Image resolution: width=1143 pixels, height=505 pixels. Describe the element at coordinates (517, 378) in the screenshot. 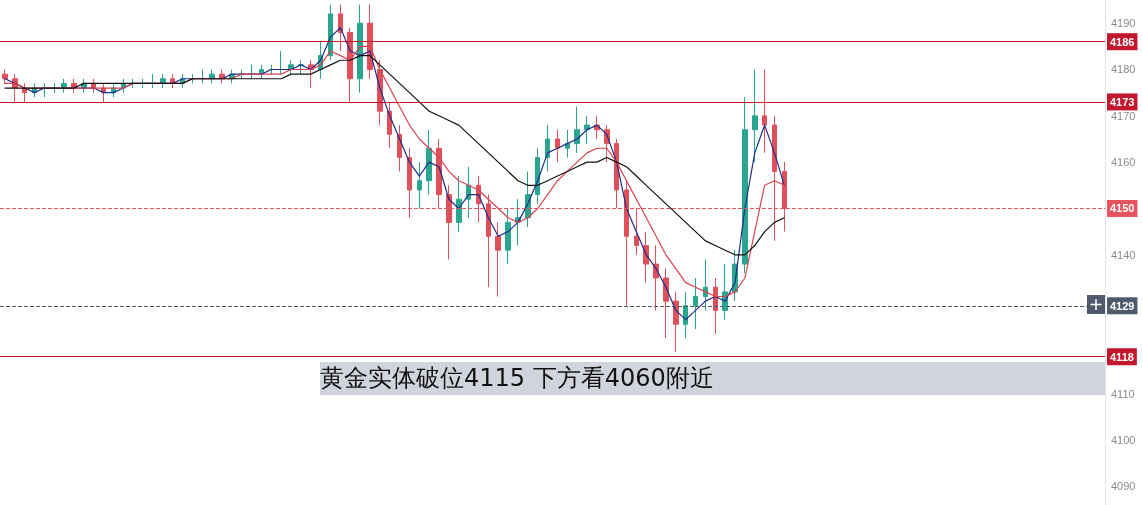

I see `annotation: 黄金实体破位4115 下方看4060附近` at that location.